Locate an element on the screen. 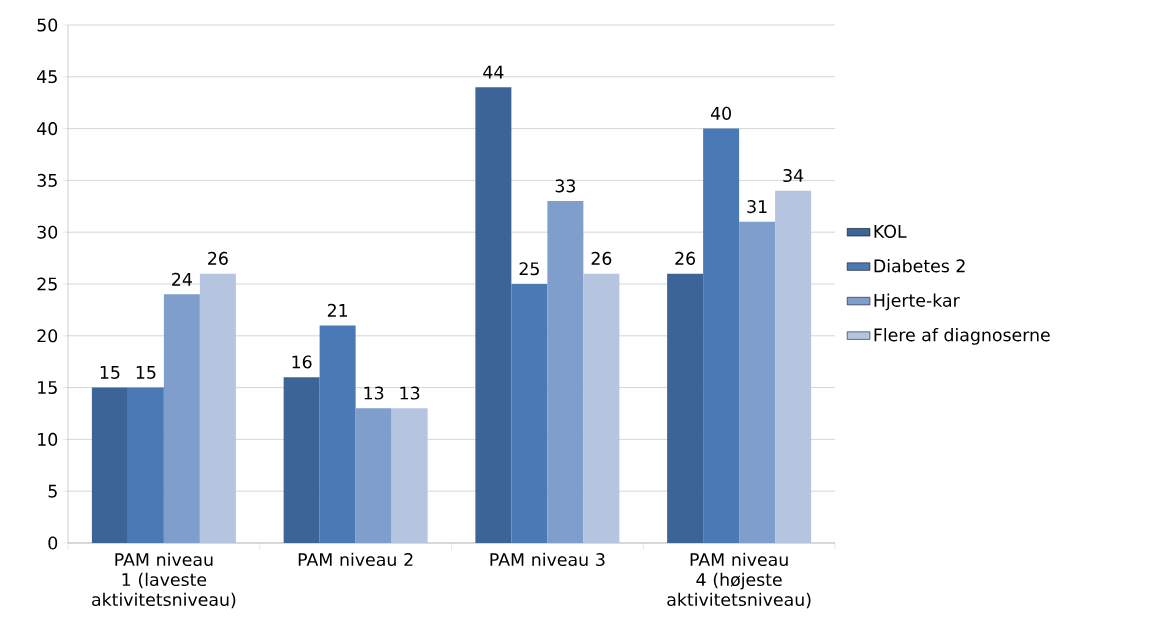 This screenshot has height=638, width=1154. y-tick-label: 50 is located at coordinates (47, 25).